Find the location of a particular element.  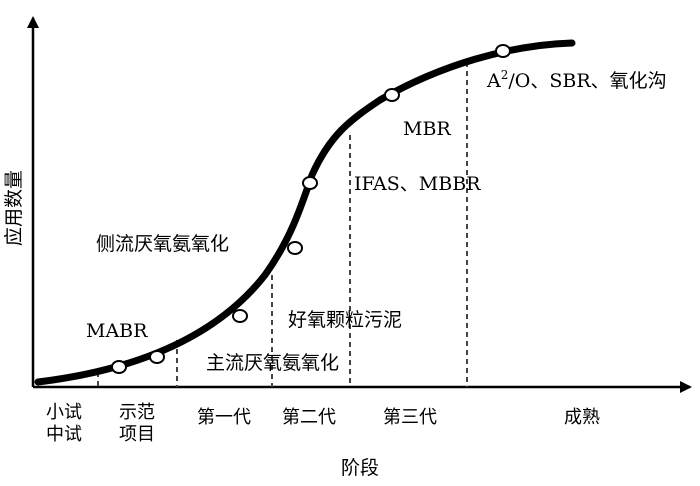

marker-mbr is located at coordinates (392, 95).